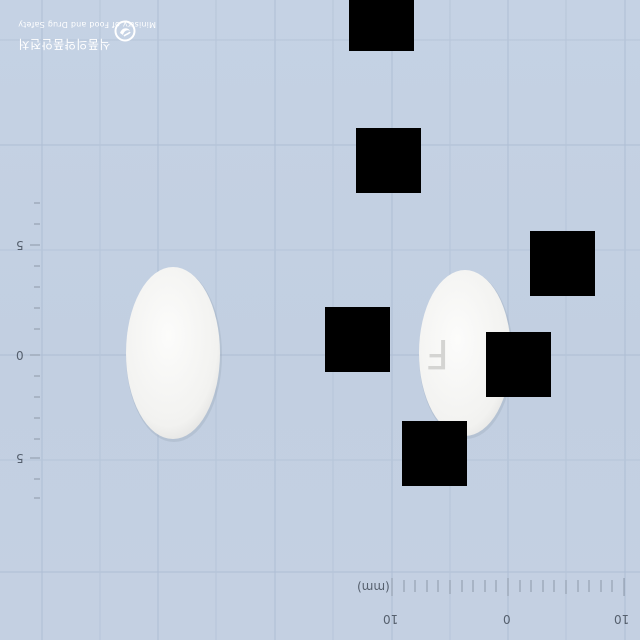 The image size is (640, 640). What do you see at coordinates (507, 619) in the screenshot?
I see `bottom-ruler-label-middle: 0` at bounding box center [507, 619].